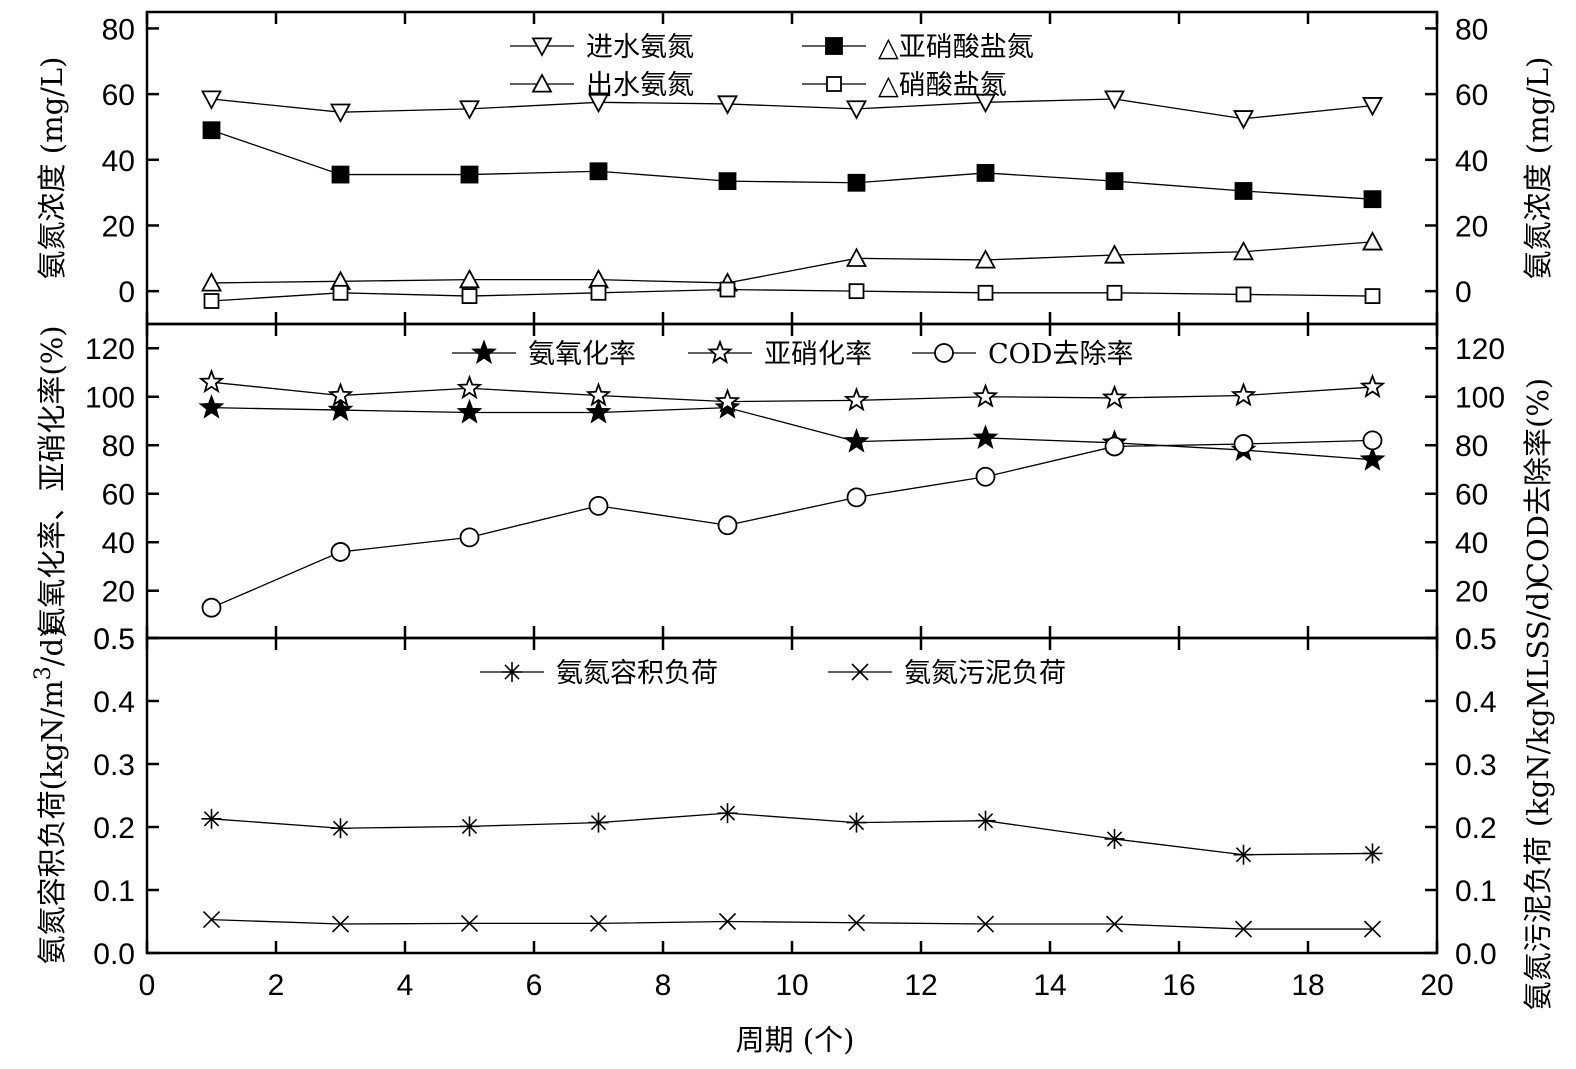  What do you see at coordinates (1476, 828) in the screenshot?
I see `y-tick-label-right-bottom-2: 0.2` at bounding box center [1476, 828].